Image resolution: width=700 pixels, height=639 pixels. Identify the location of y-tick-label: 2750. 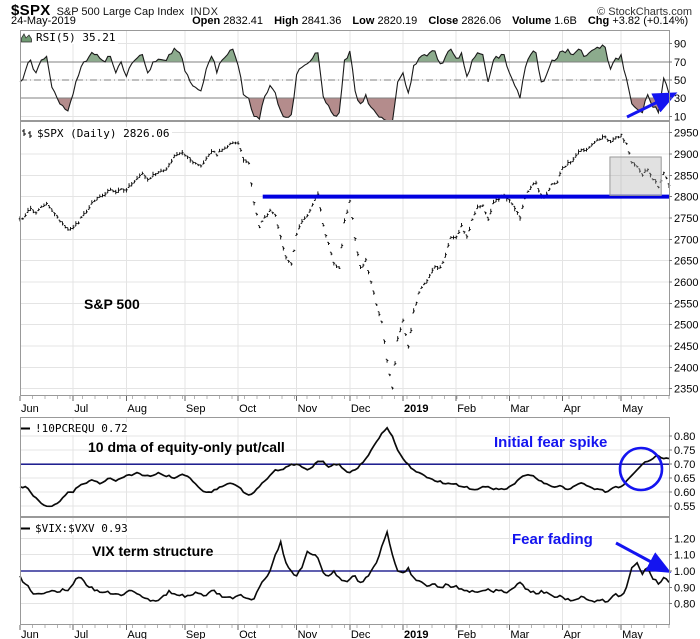
(686, 219).